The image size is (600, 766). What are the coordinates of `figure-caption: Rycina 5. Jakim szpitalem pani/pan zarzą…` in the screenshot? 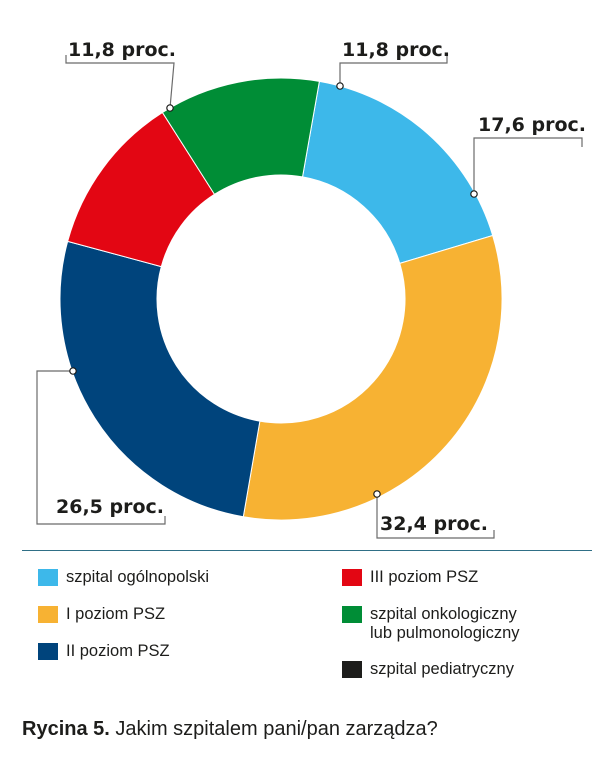 It's located at (230, 729).